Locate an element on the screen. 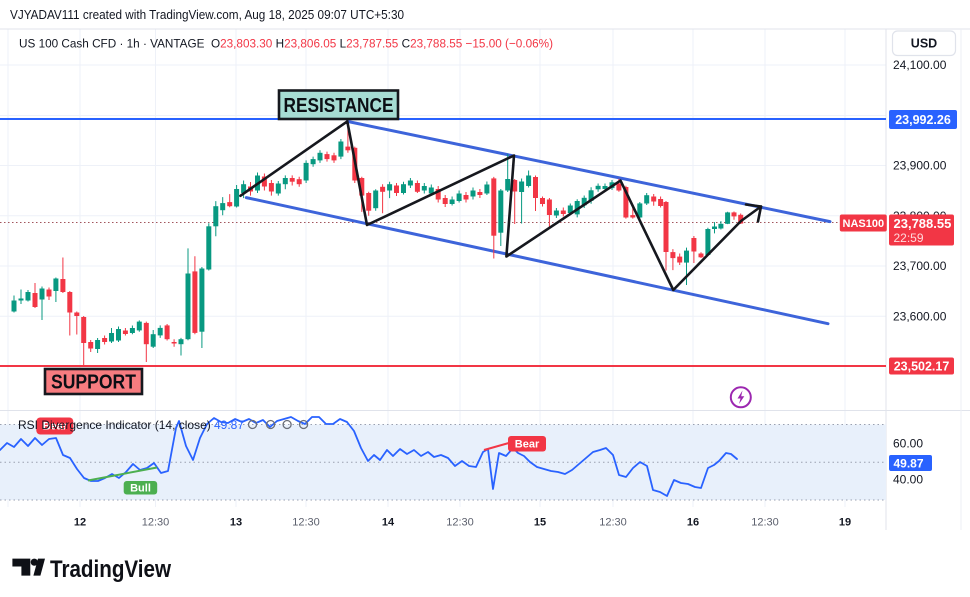 Image resolution: width=970 pixels, height=597 pixels. svg-text: 16 is located at coordinates (693, 523).